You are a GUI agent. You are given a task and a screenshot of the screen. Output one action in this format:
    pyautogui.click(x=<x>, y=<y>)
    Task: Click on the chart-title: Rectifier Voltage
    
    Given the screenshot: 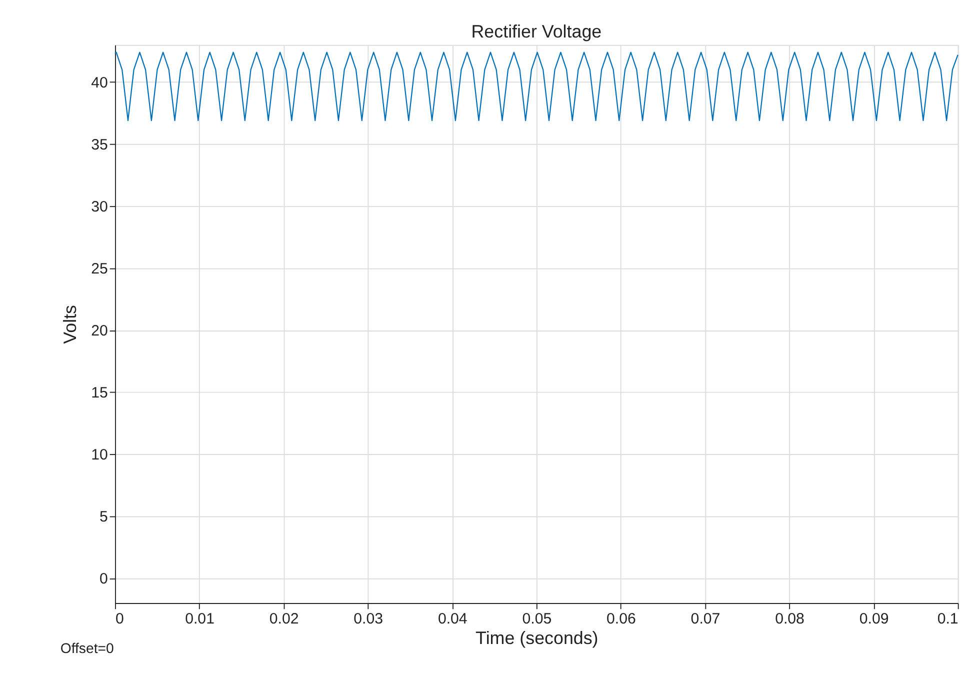 What is the action you would take?
    pyautogui.click(x=536, y=31)
    